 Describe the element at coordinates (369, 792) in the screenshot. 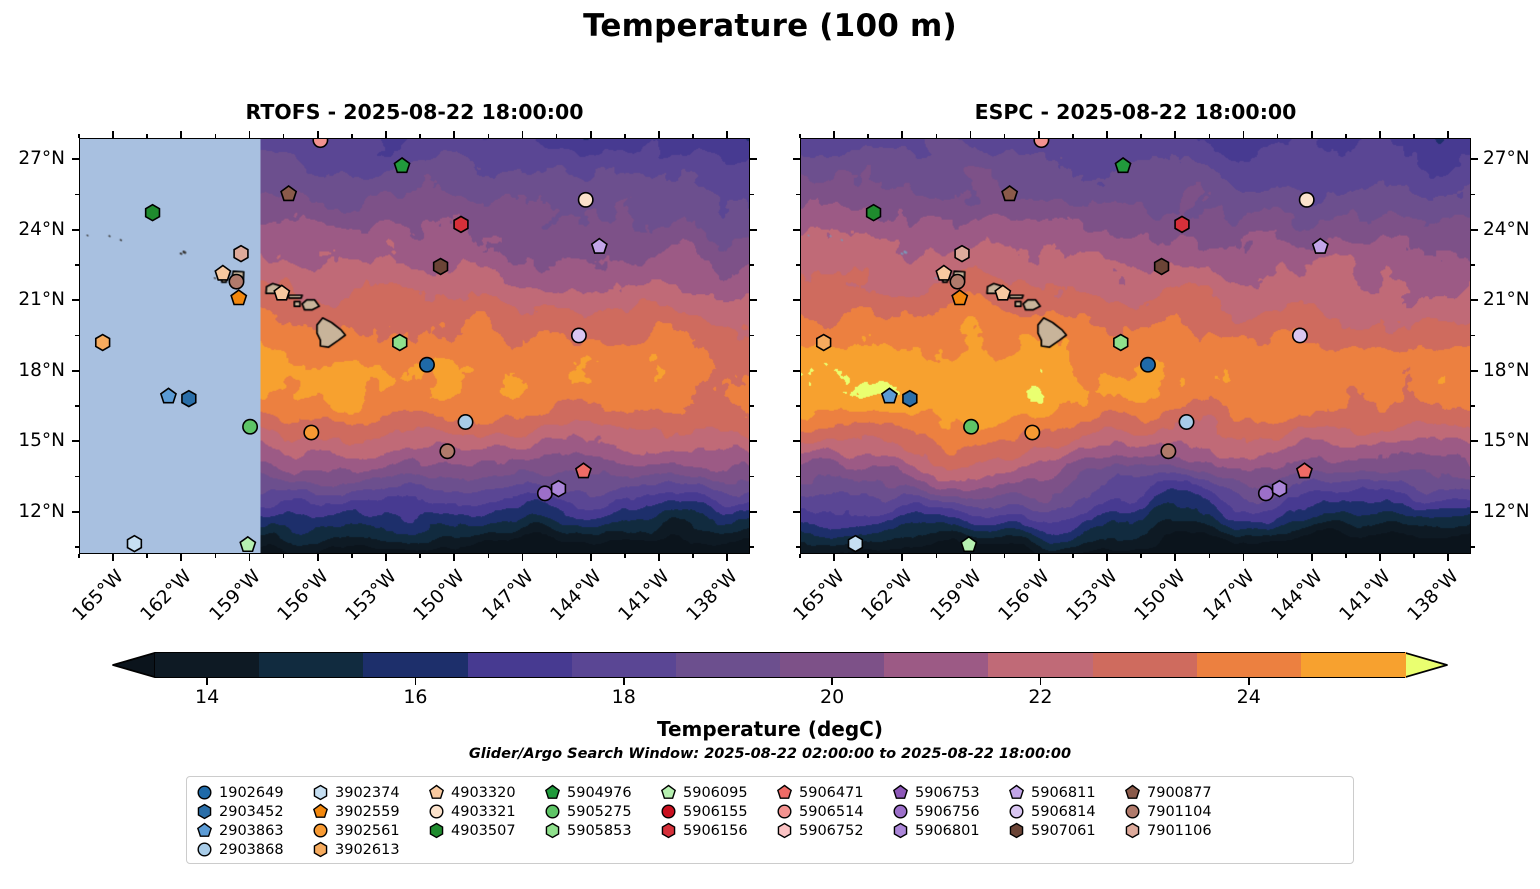

I see `legend-entry: 3902374` at that location.